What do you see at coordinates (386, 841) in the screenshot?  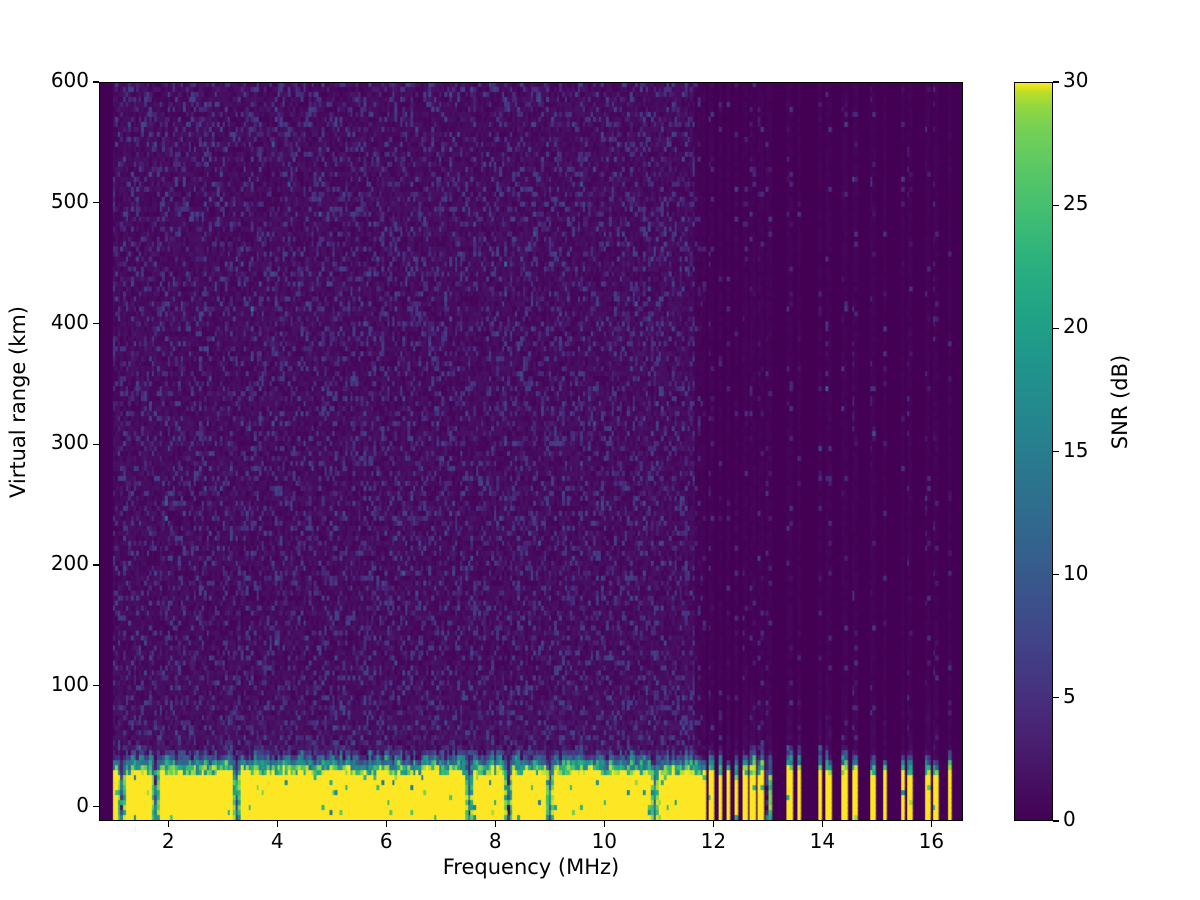 I see `x-tick-label: 6` at bounding box center [386, 841].